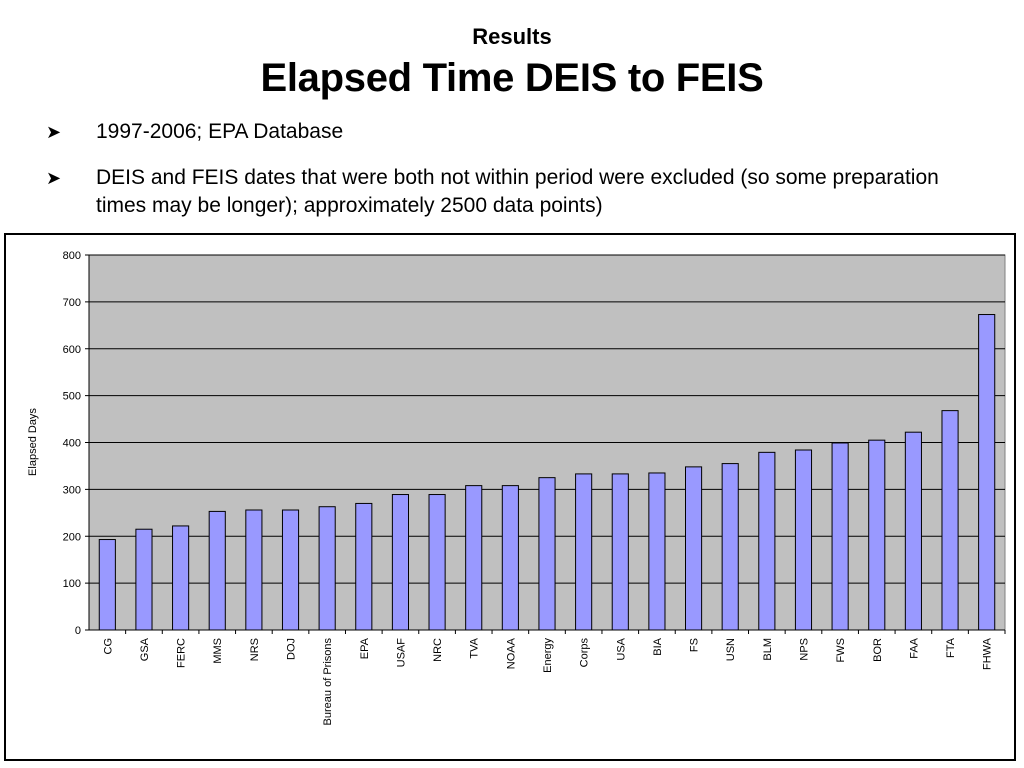 This screenshot has height=768, width=1024. What do you see at coordinates (475, 647) in the screenshot?
I see `x-tick-label: TVA` at bounding box center [475, 647].